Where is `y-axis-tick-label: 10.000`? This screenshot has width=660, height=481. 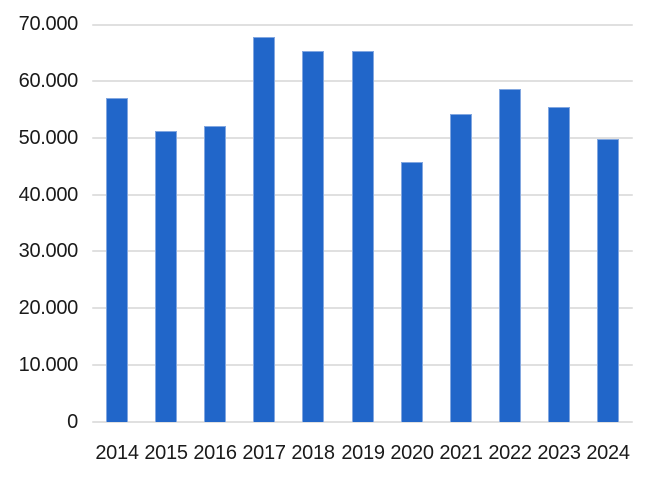
y-axis-tick-label: 10.000 is located at coordinates (48, 365).